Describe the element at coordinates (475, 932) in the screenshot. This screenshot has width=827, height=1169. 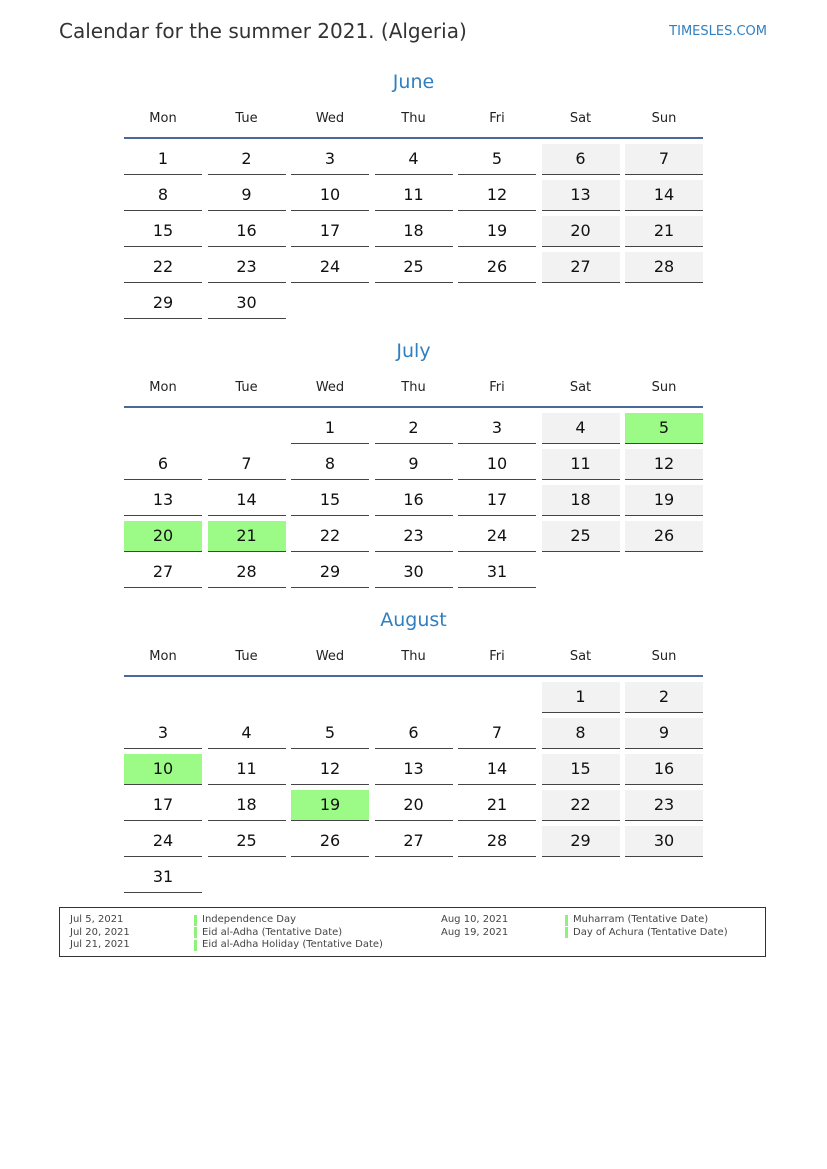
I see `legend-date: Aug 19, 2021` at that location.